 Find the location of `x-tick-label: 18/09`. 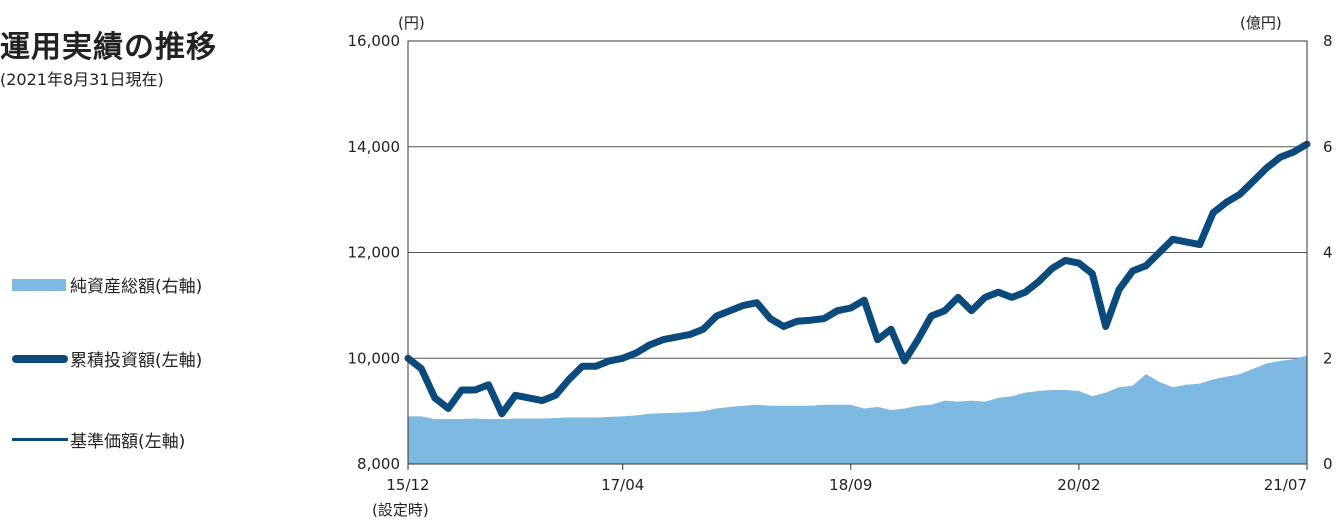

x-tick-label: 18/09 is located at coordinates (850, 485).